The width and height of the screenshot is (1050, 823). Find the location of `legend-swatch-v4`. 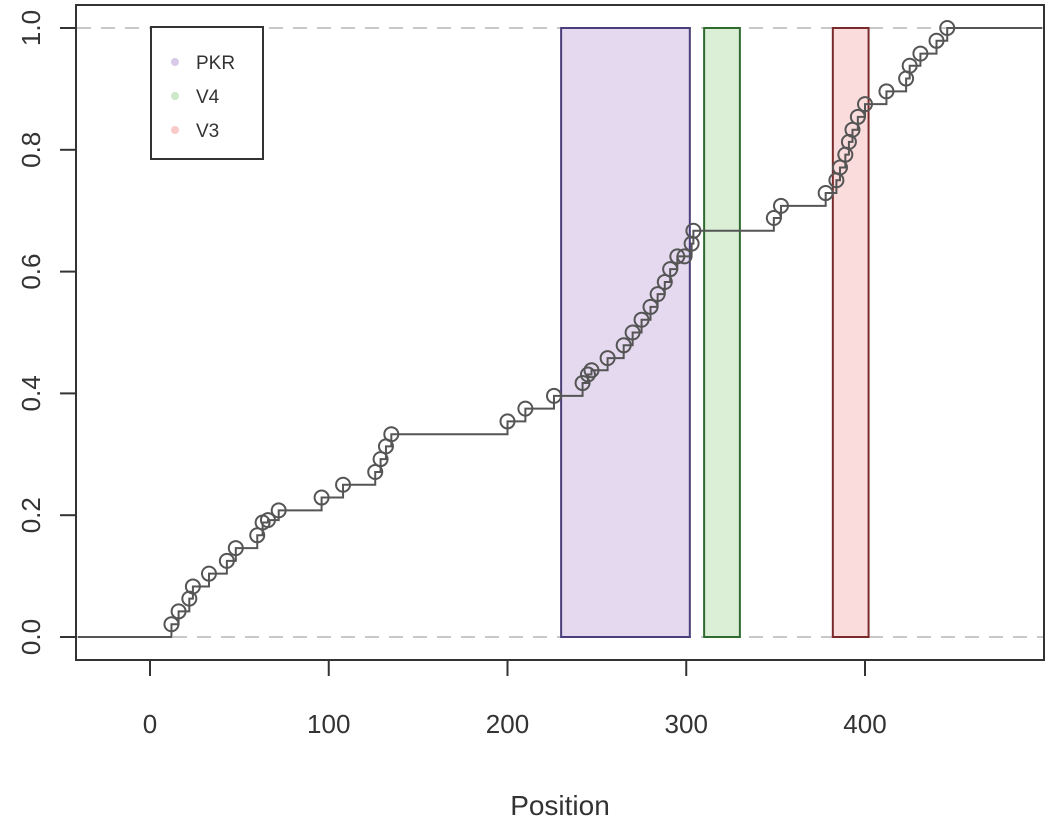

legend-swatch-v4 is located at coordinates (175, 96).